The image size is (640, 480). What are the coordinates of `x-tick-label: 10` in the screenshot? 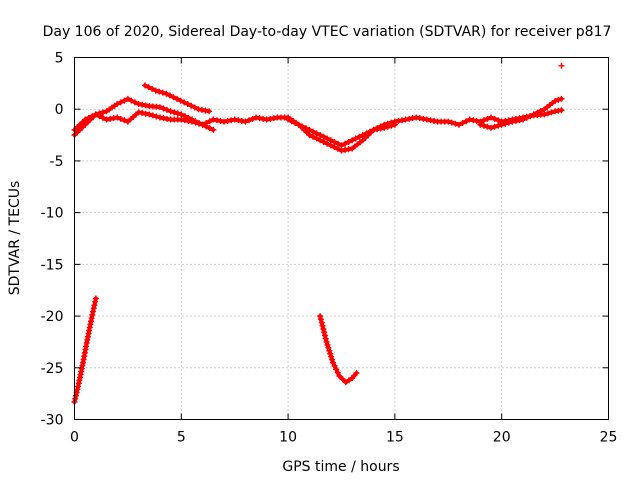 It's located at (288, 438).